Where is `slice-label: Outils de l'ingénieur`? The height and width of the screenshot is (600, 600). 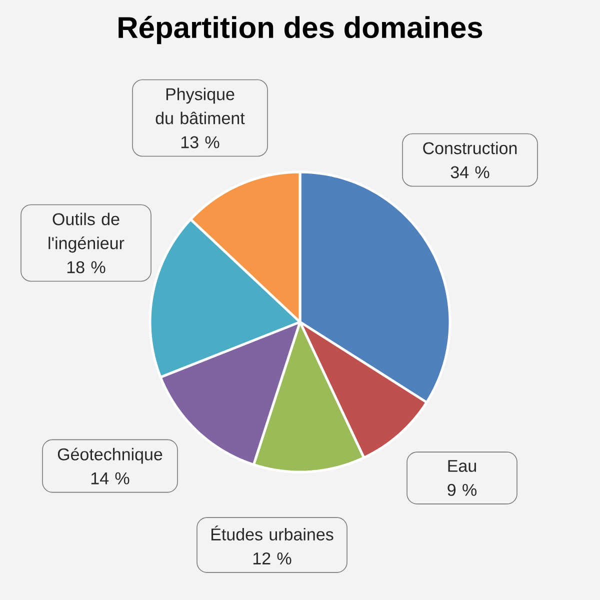 slice-label: Outils de l'ingénieur is located at coordinates (86, 232).